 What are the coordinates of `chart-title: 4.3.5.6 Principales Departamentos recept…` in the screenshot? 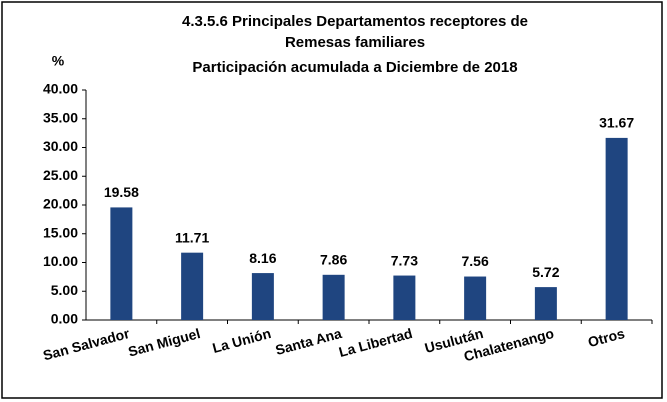 It's located at (355, 21).